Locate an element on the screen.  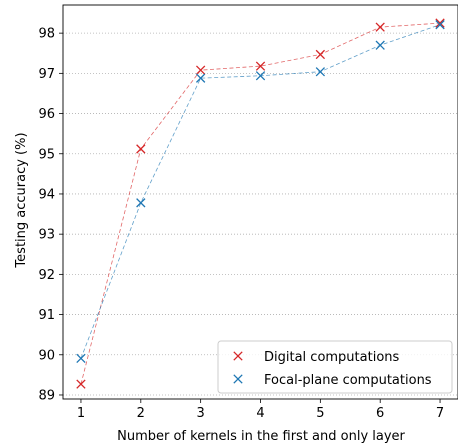
x-tick-label: 3 is located at coordinates (201, 413).